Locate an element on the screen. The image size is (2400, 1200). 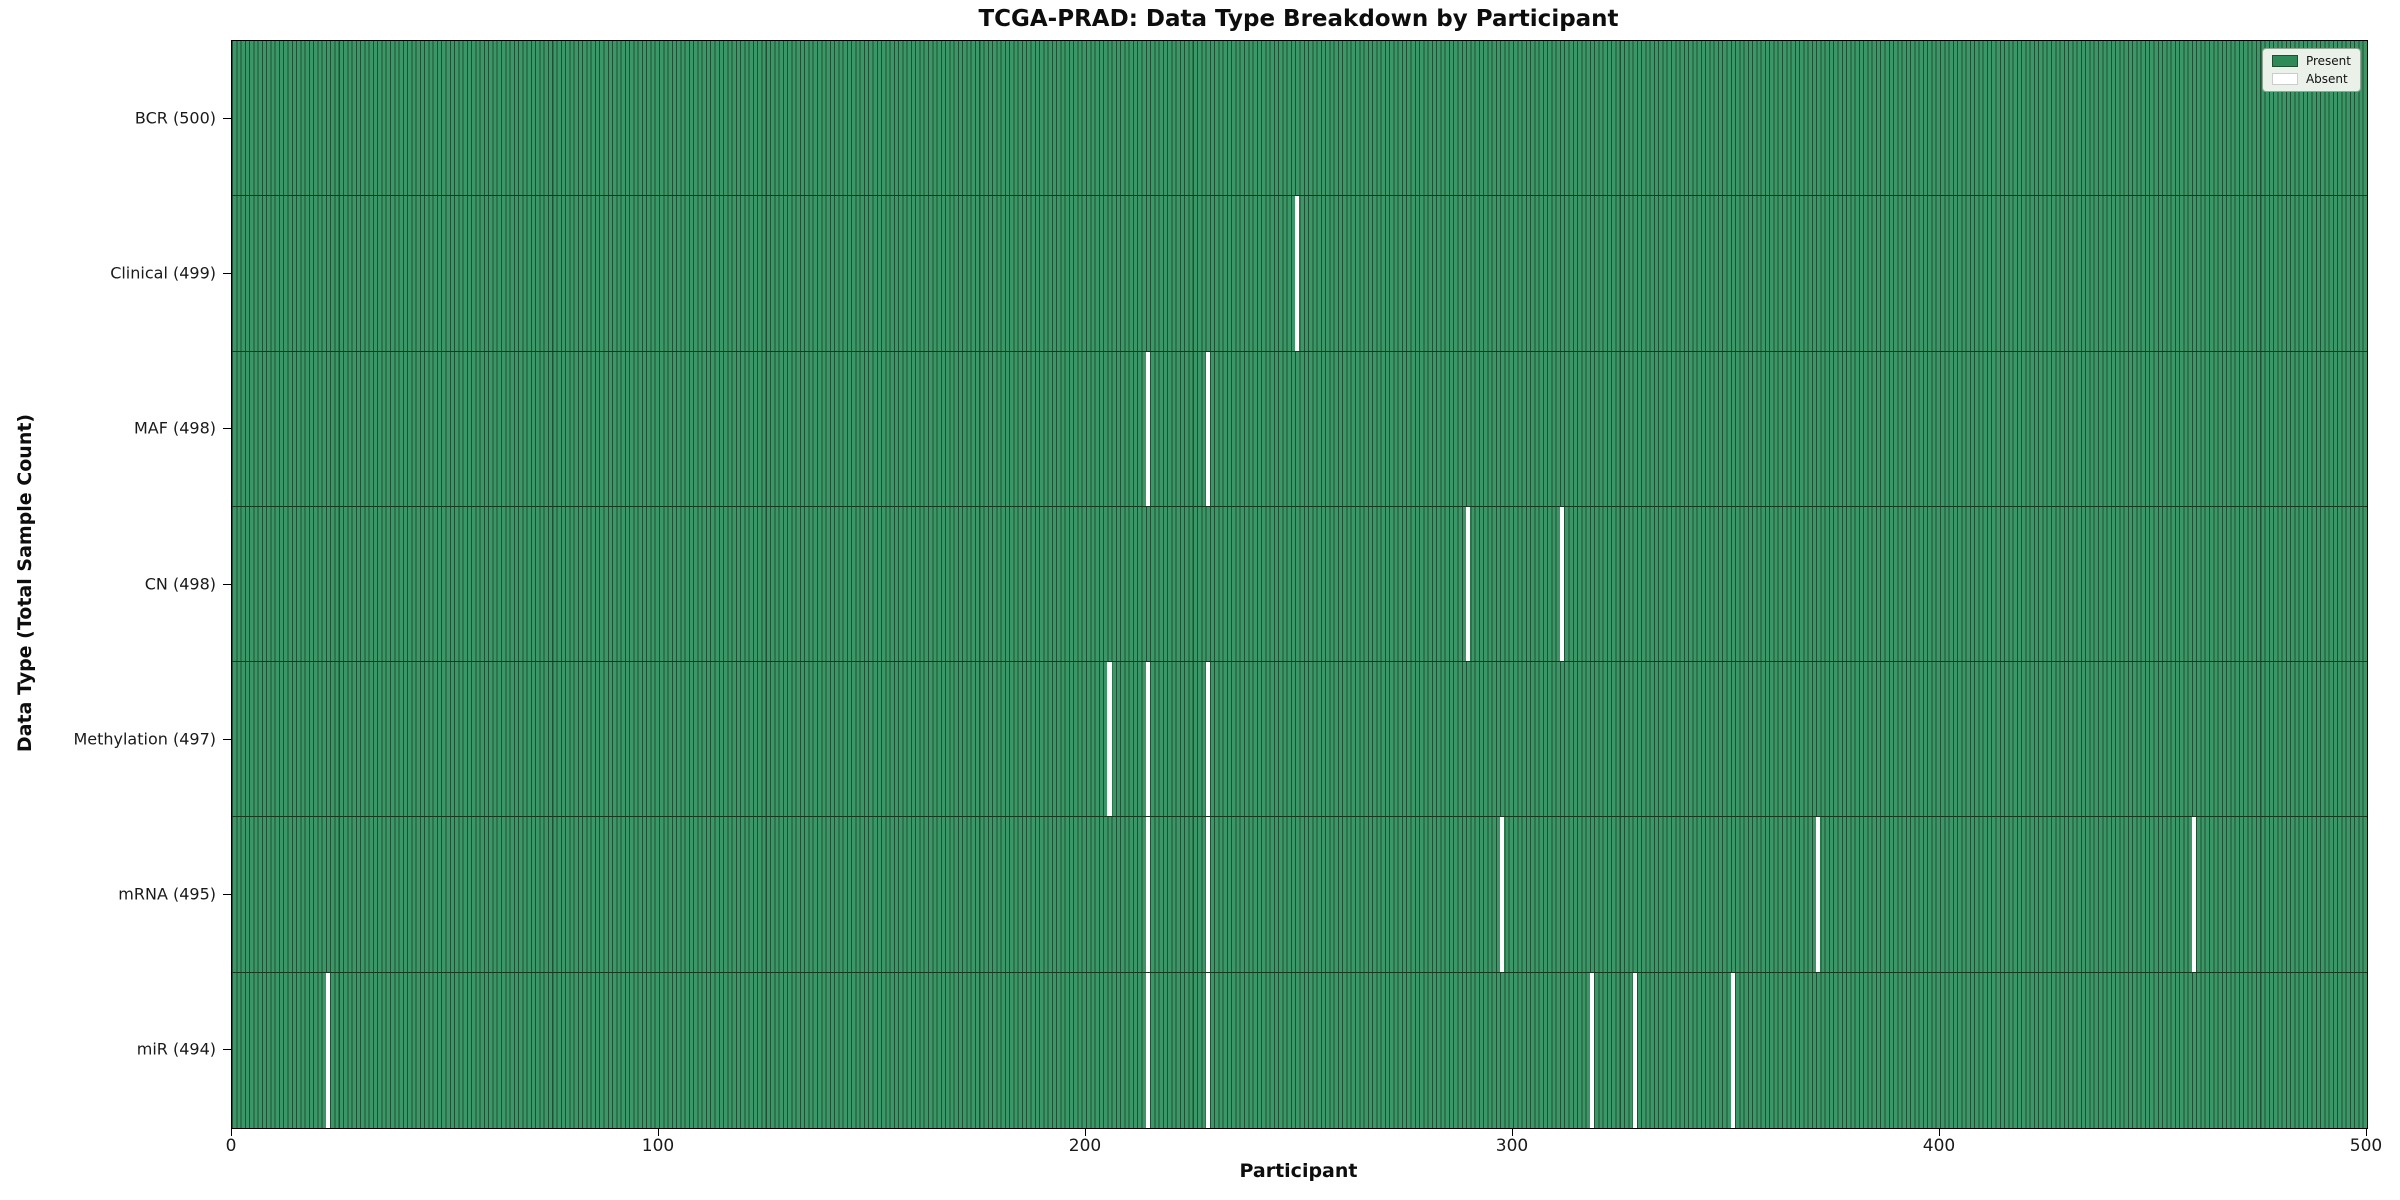
row-Clinical is located at coordinates (1299, 274).